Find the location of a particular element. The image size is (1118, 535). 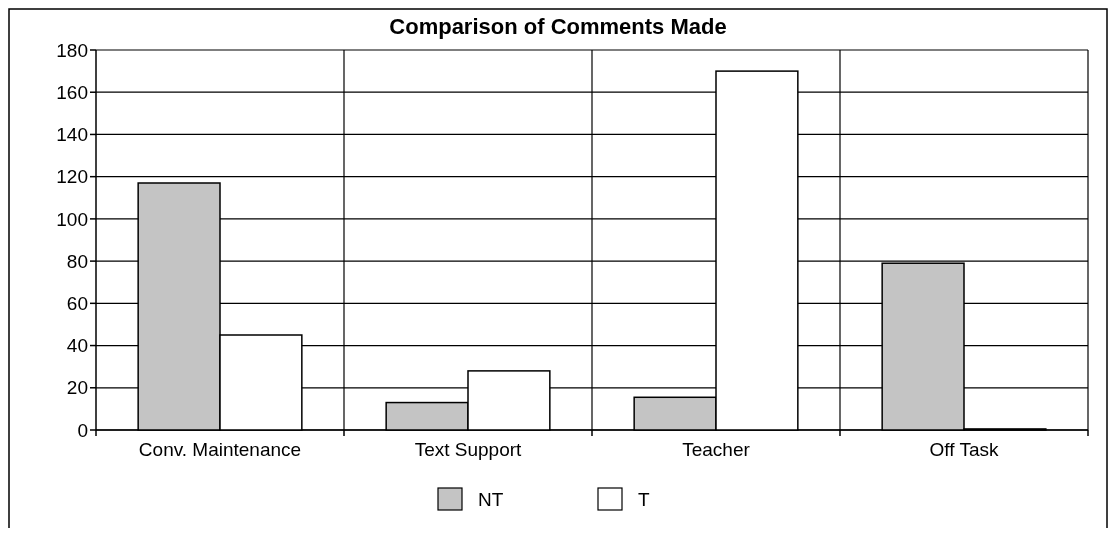

y-tick-label: 60 is located at coordinates (77, 303).